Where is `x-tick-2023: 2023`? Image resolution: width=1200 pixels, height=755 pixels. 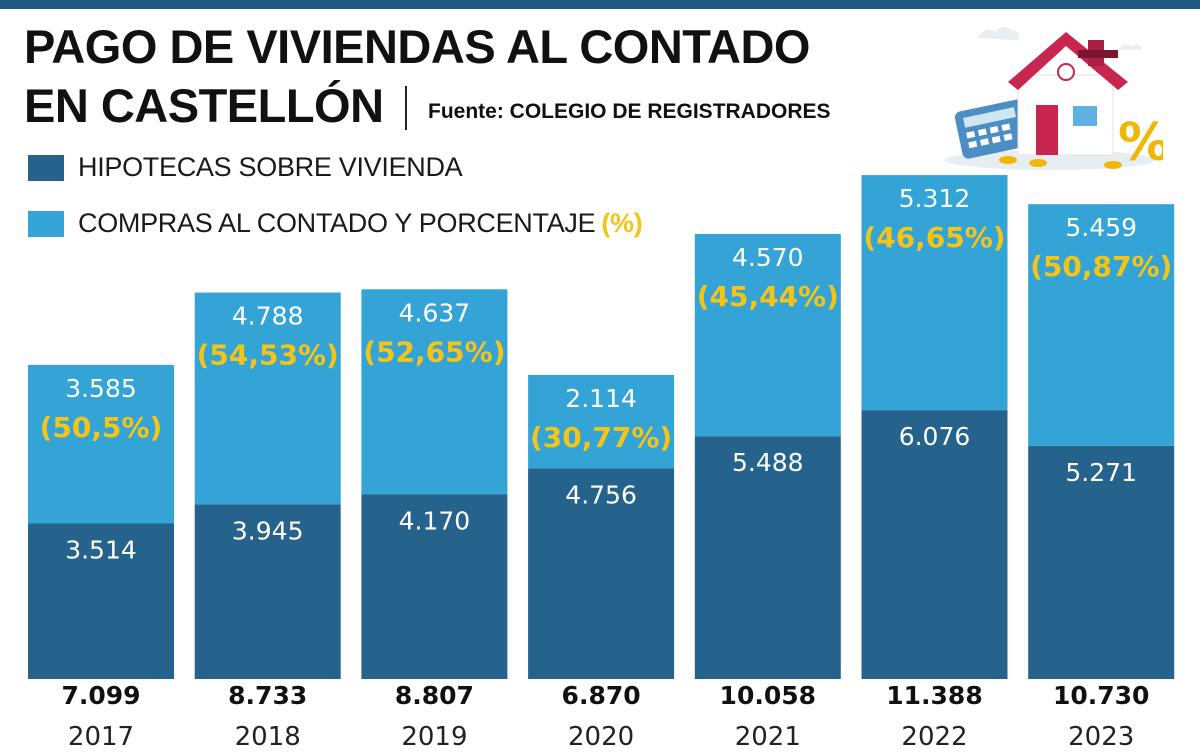 x-tick-2023: 2023 is located at coordinates (1101, 737).